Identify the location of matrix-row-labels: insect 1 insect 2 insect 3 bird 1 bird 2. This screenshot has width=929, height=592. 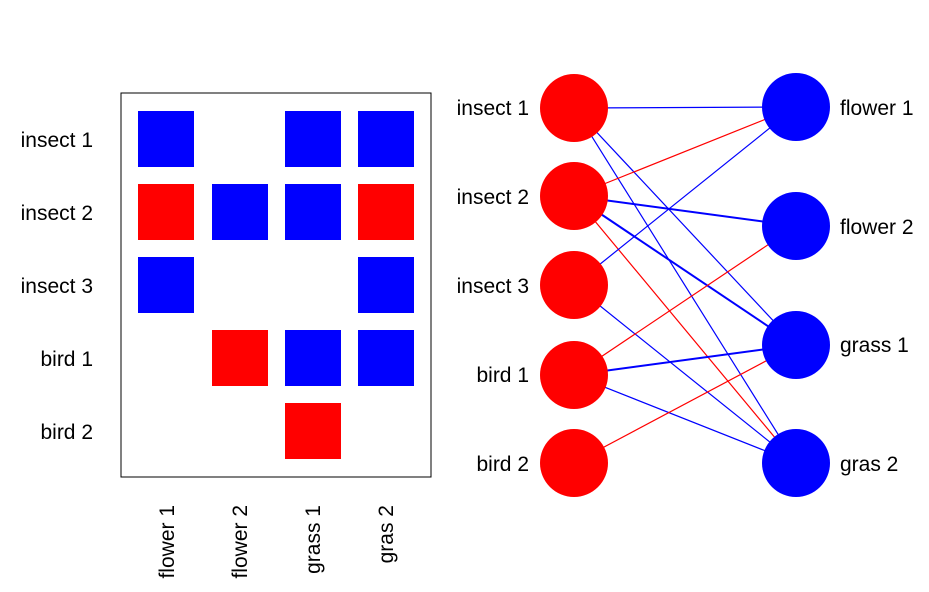
(57, 286).